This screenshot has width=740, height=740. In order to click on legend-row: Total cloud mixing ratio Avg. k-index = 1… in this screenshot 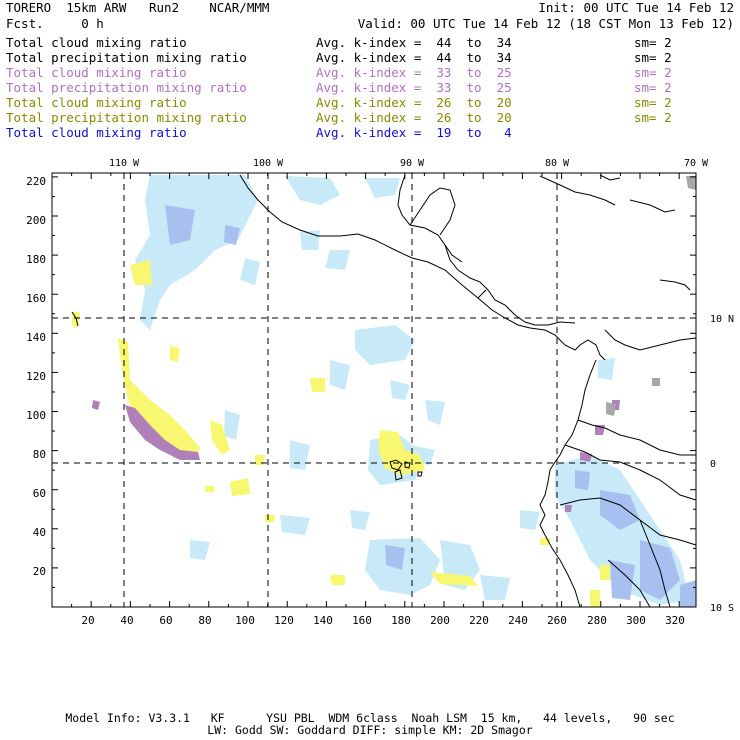, I will do `click(371, 132)`.